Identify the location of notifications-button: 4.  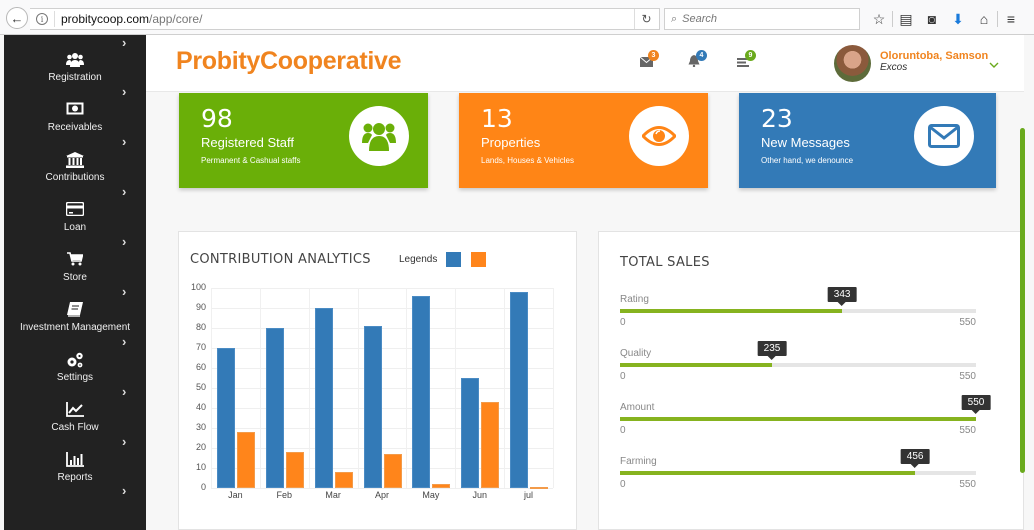
(697, 60).